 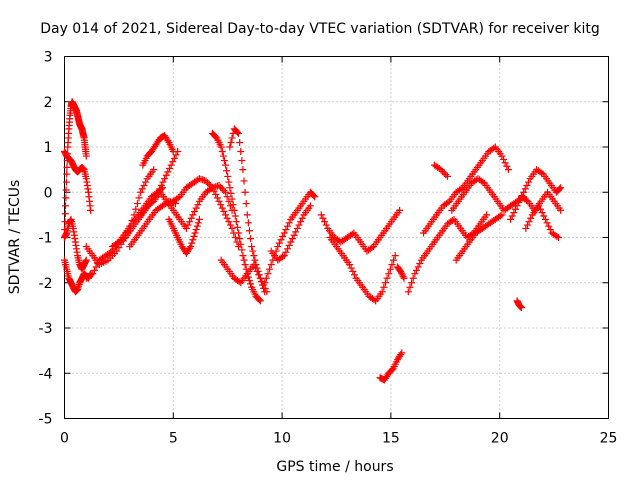 What do you see at coordinates (609, 439) in the screenshot?
I see `x-tick-label: 25` at bounding box center [609, 439].